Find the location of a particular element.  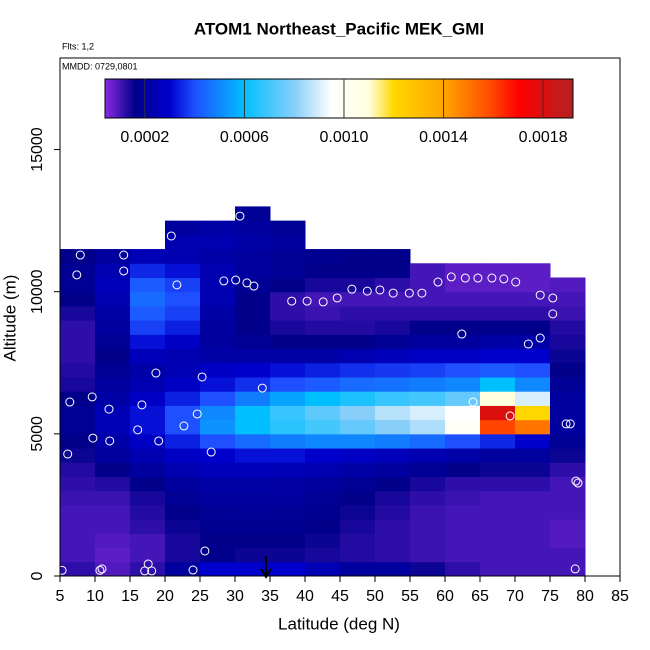

x-tick-label: 5 is located at coordinates (60, 596).